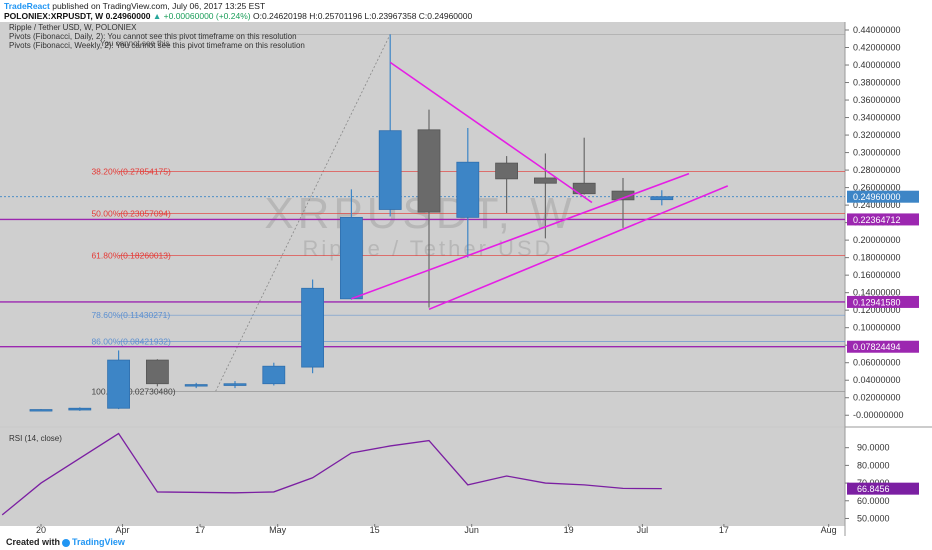 The image size is (932, 550). What do you see at coordinates (445, 16) in the screenshot?
I see `ohlc-close: C:0.24960000` at bounding box center [445, 16].